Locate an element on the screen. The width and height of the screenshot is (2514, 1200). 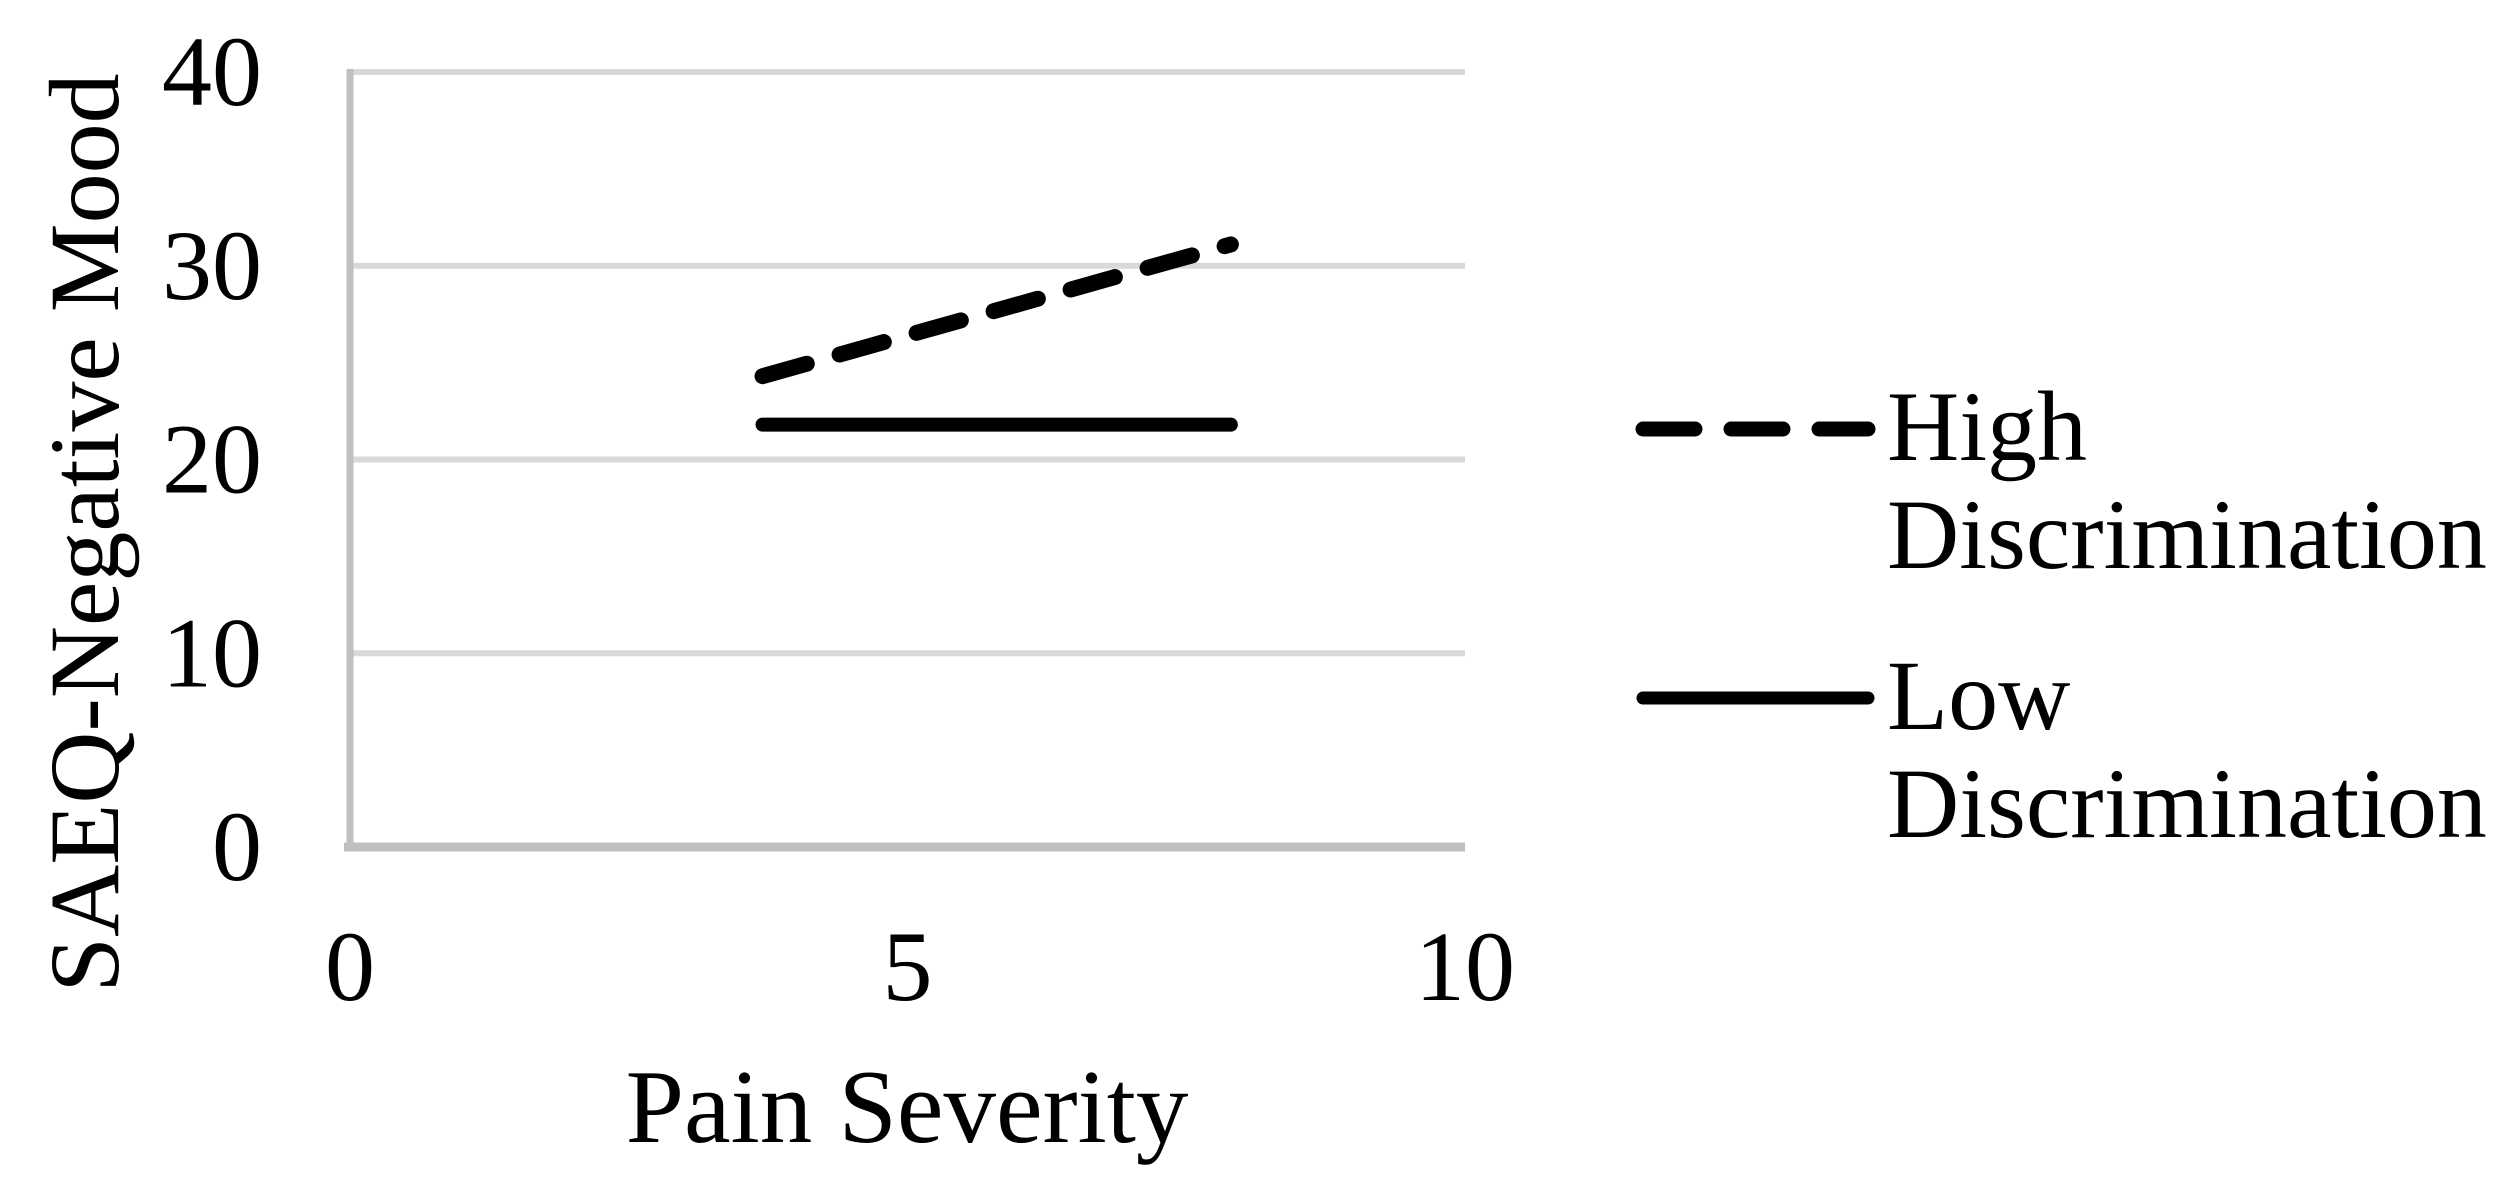
series-lines is located at coordinates (996, 334).